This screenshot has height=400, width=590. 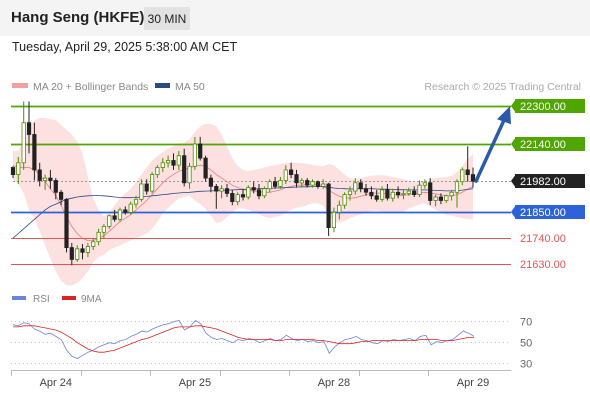 I want to click on x-axis-label: Apr 29, so click(x=473, y=383).